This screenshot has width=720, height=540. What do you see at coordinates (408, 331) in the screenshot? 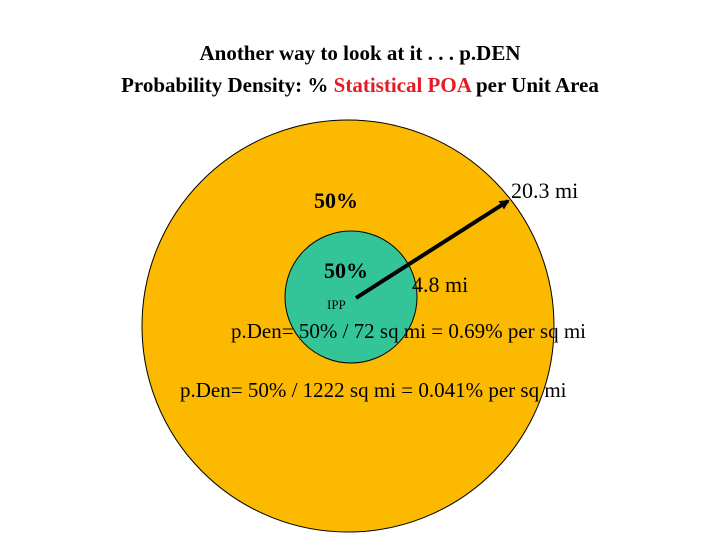
I see `inner-density-formula: p.Den= 50% / 72 sq mi = 0.69% per sq mi` at bounding box center [408, 331].